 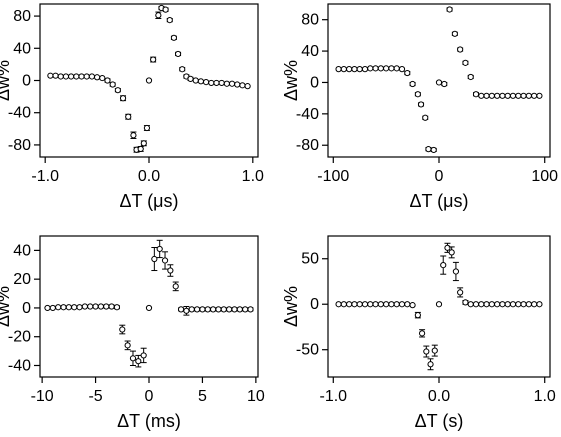 I want to click on y-tick-label: 50, so click(x=310, y=259).